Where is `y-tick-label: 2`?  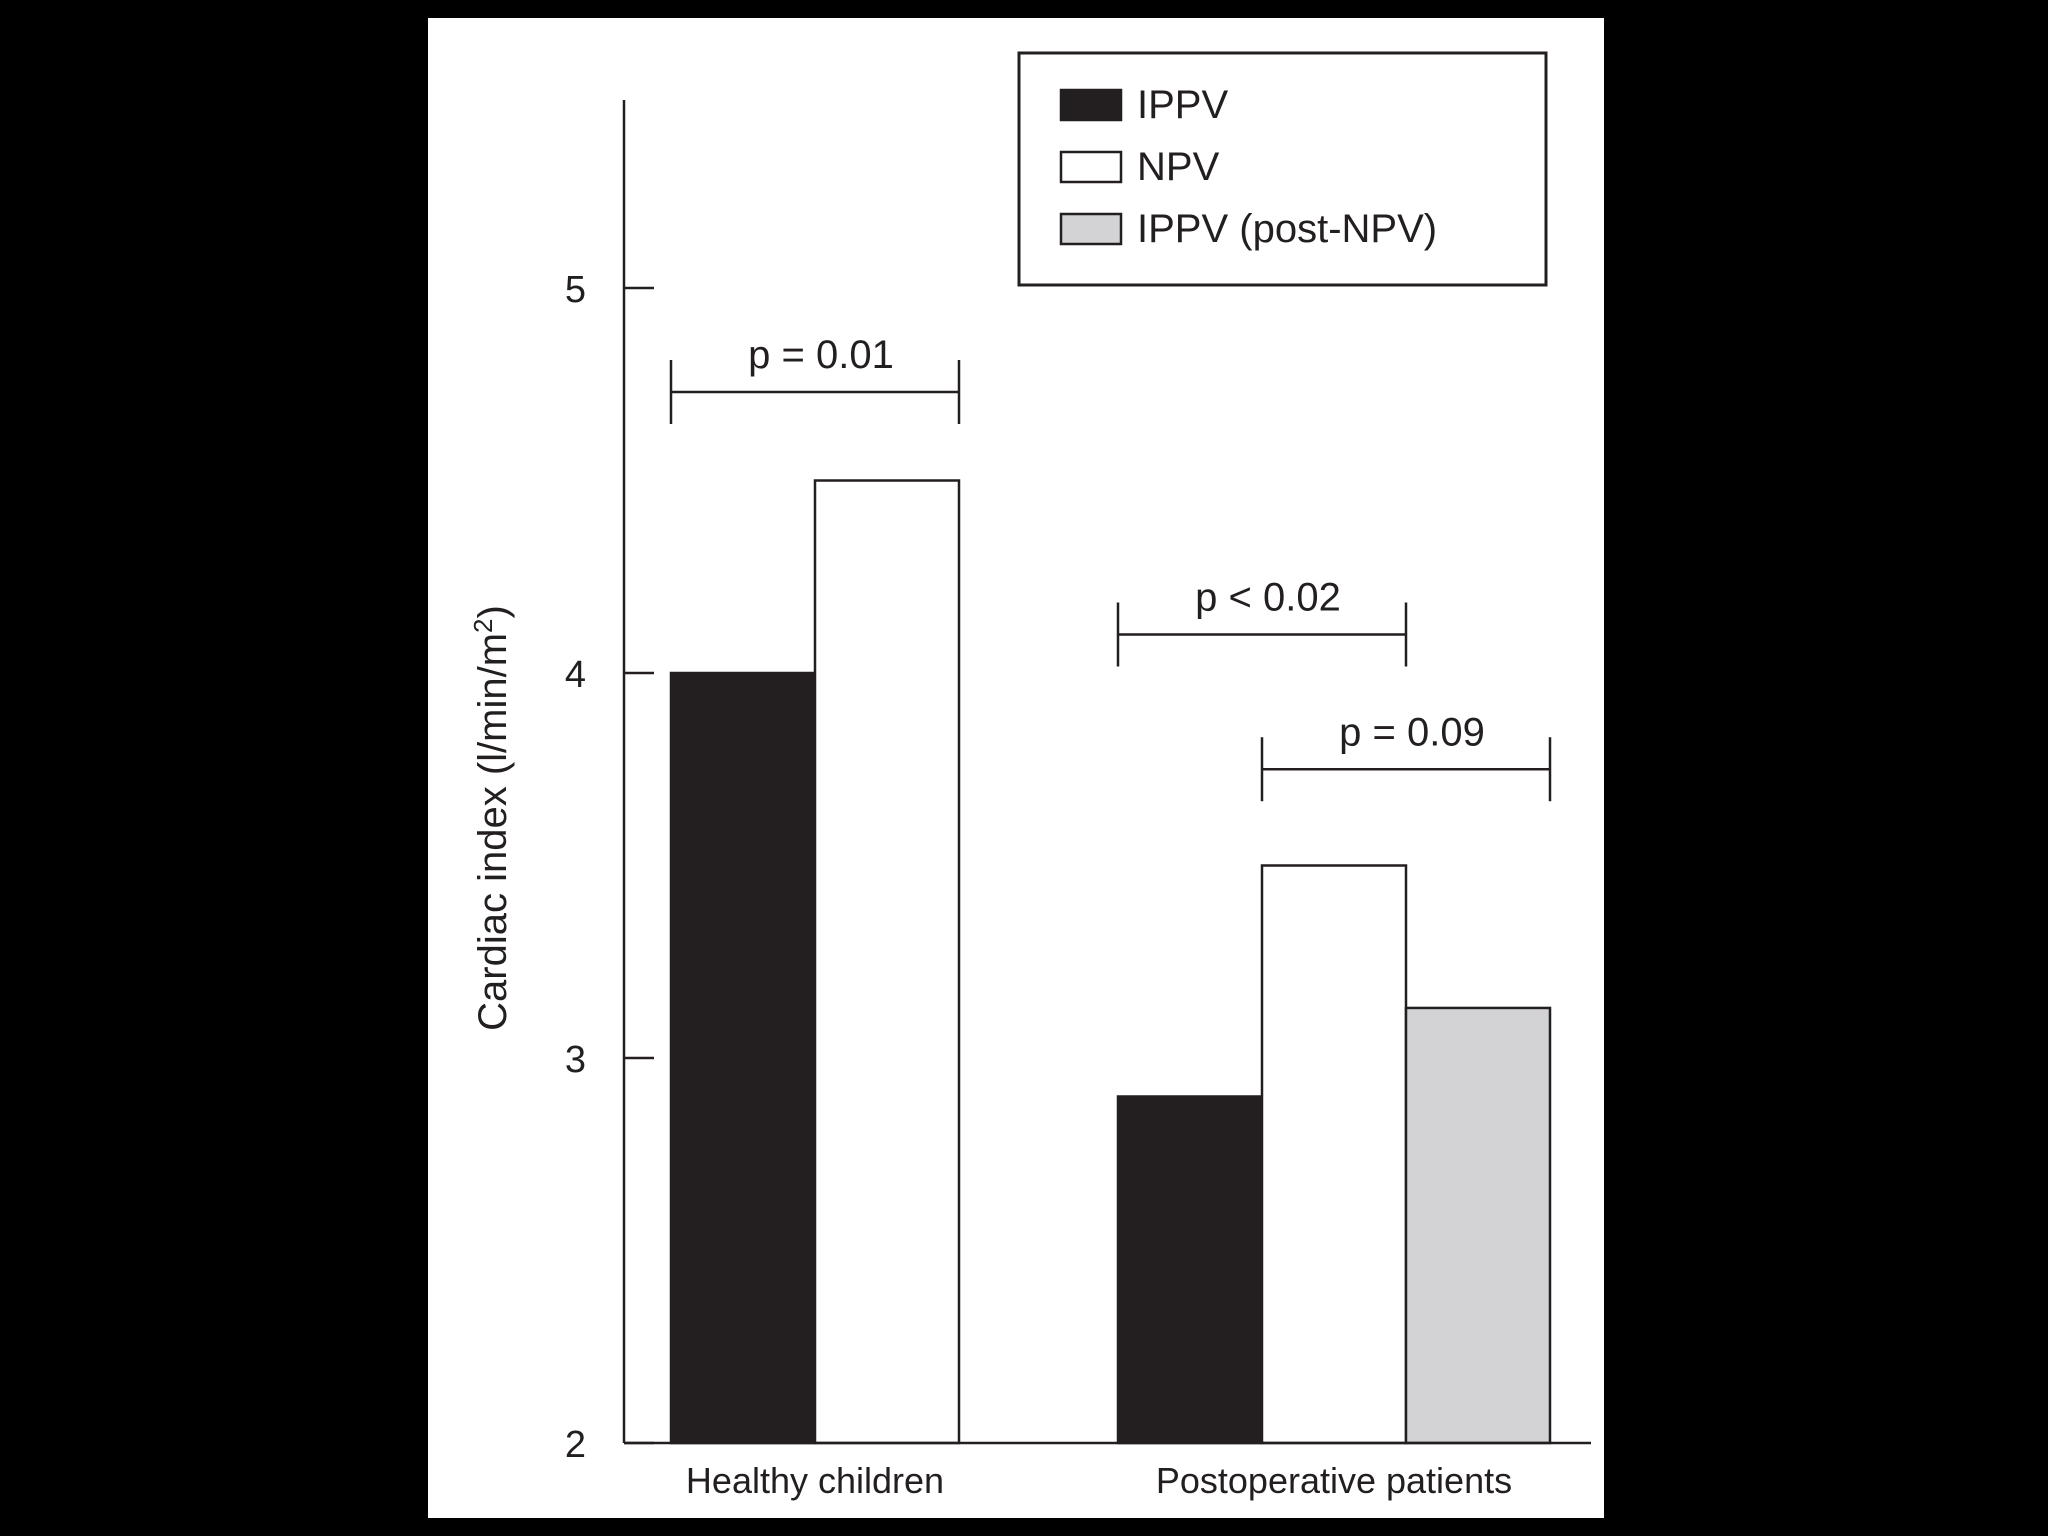 y-tick-label: 2 is located at coordinates (575, 1445).